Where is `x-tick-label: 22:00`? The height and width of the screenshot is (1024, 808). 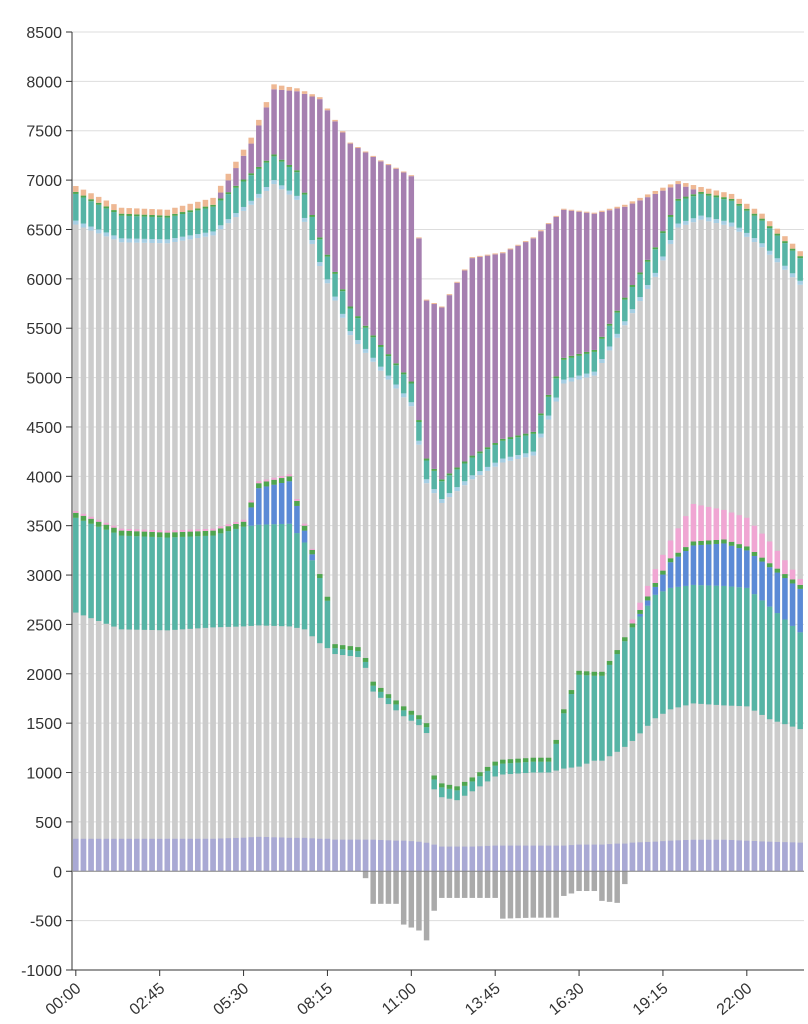
x-tick-label: 22:00 is located at coordinates (735, 999).